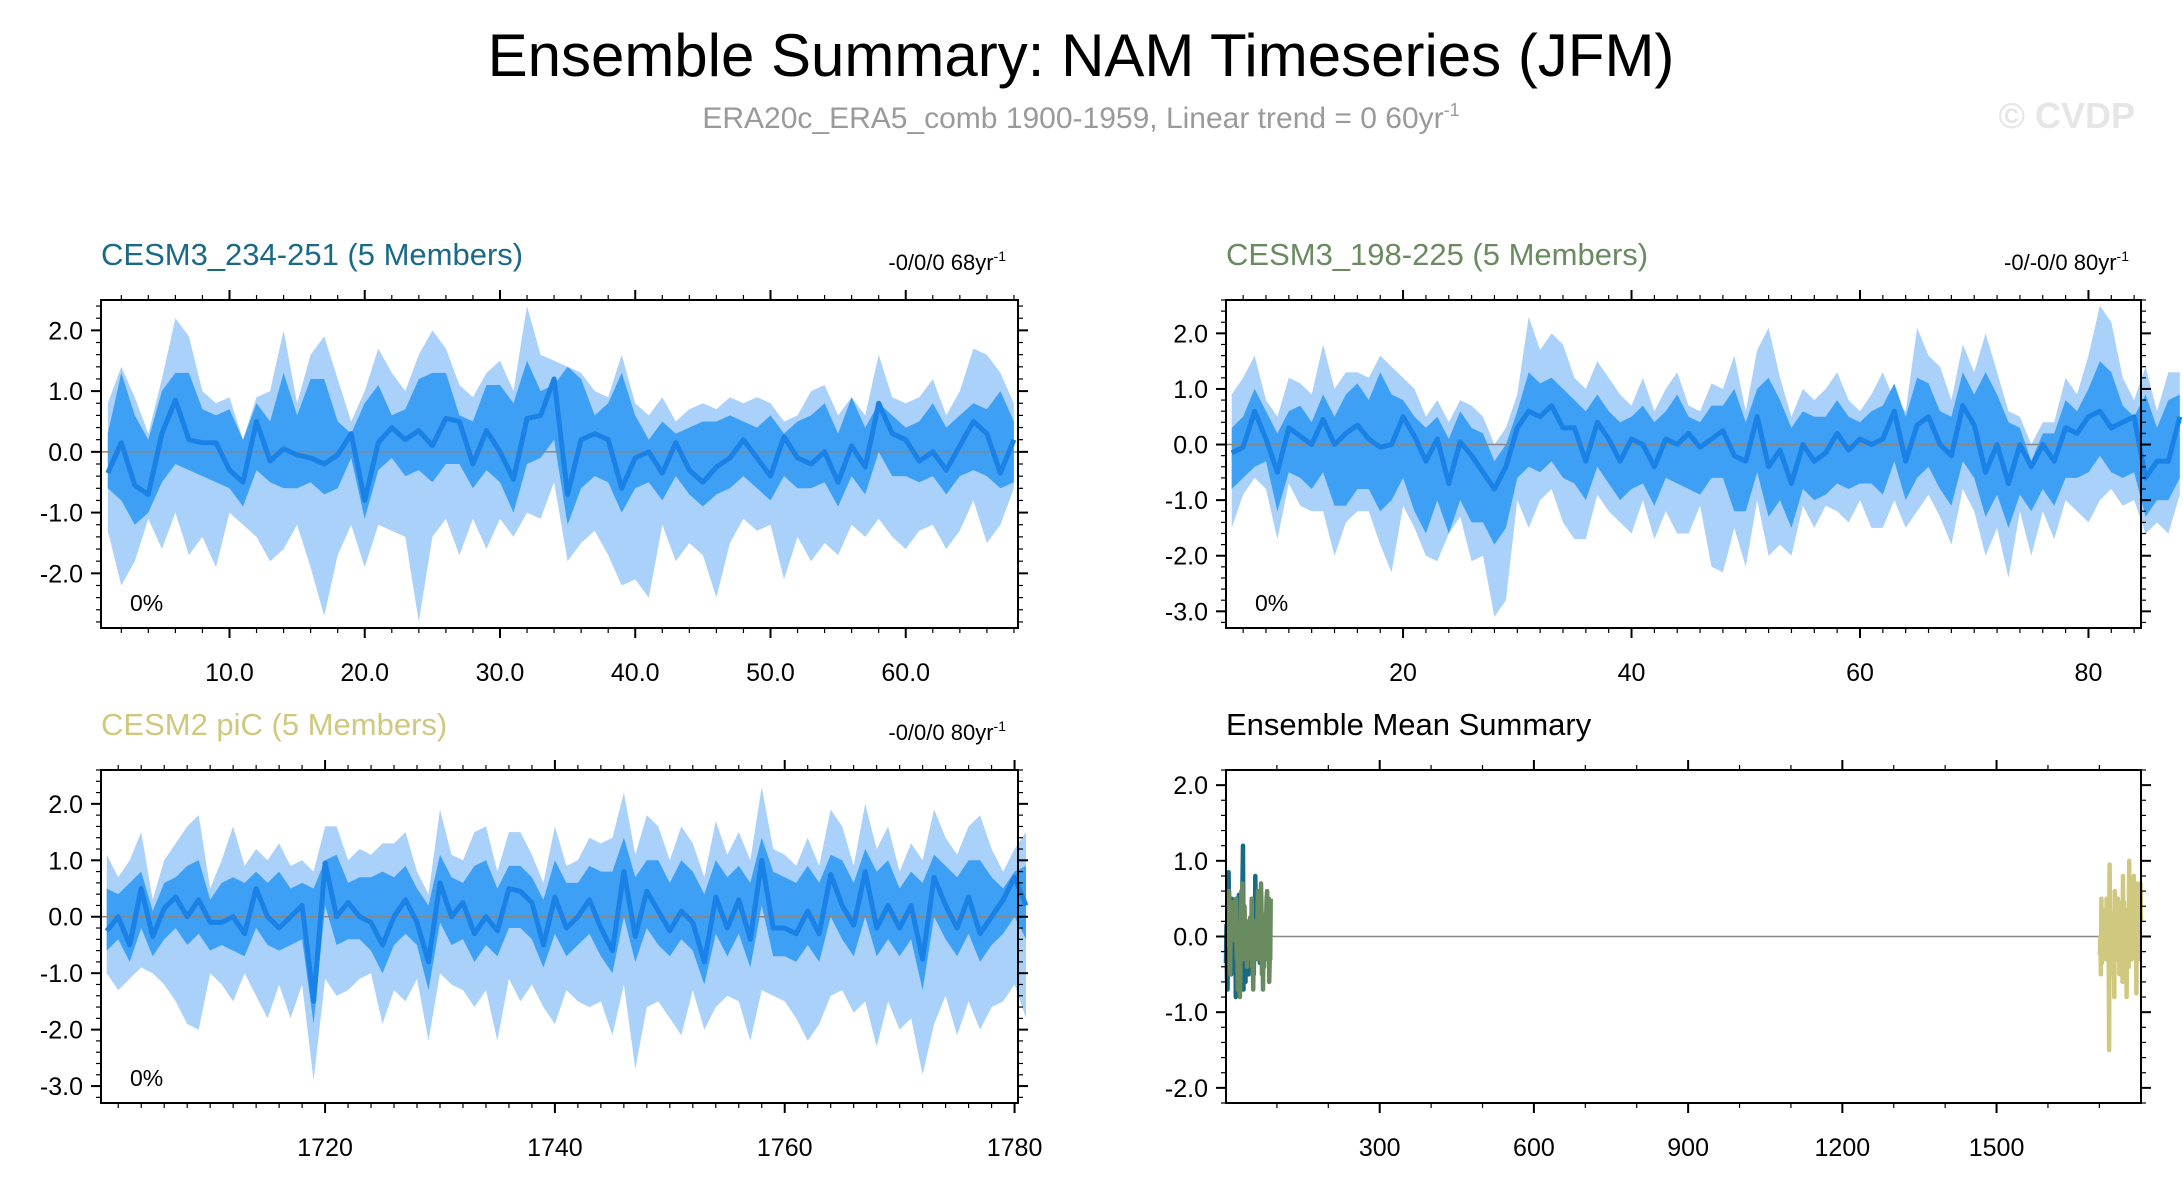 The image size is (2183, 1196). I want to click on panel-title: CESM3_234-251 (5 Members), so click(312, 254).